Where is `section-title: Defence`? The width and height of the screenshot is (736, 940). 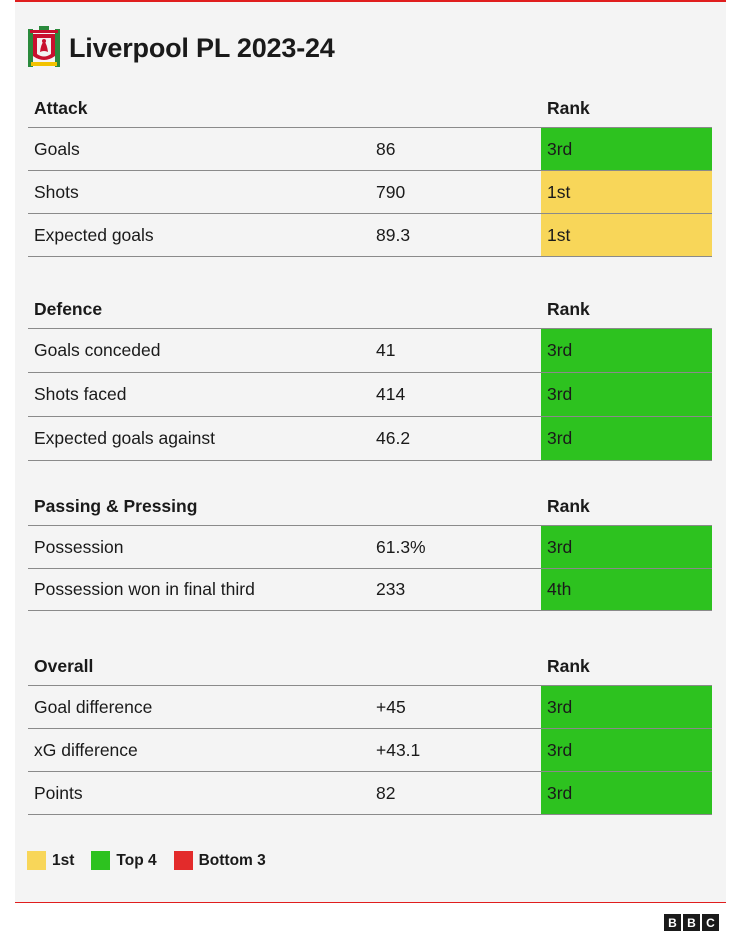
section-title: Defence is located at coordinates (68, 309).